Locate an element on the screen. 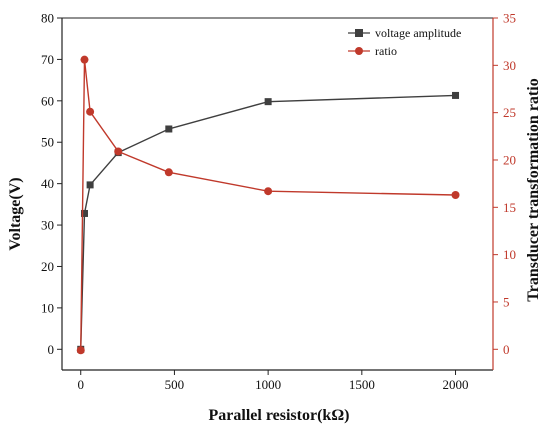 This screenshot has height=430, width=550. left-tick-label: 10 is located at coordinates (47, 307).